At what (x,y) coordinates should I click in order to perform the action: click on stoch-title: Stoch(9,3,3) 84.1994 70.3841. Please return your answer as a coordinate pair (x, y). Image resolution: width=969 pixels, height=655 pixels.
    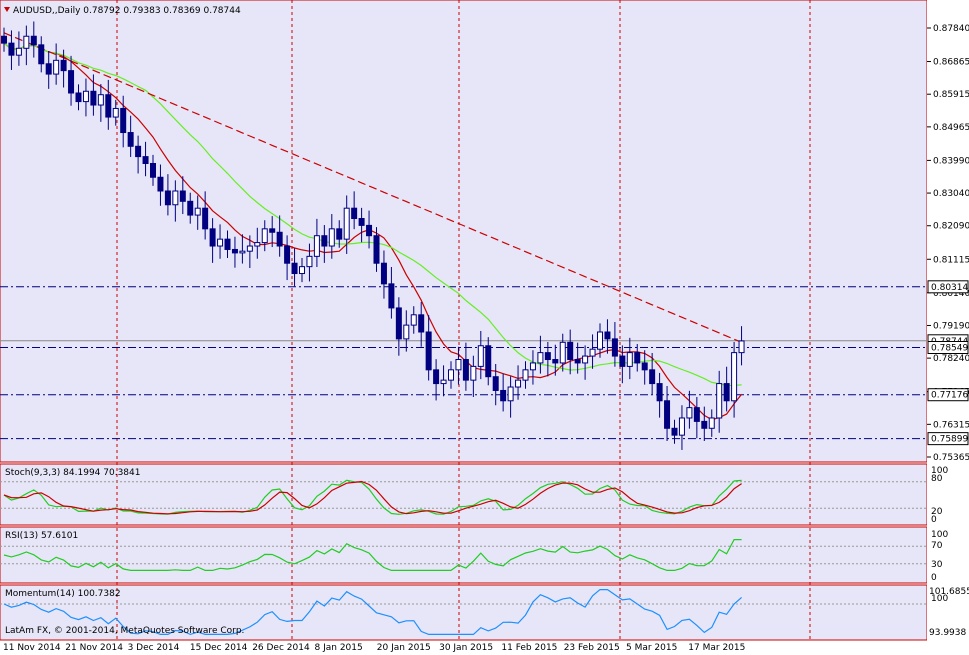
    Looking at the image, I should click on (72, 473).